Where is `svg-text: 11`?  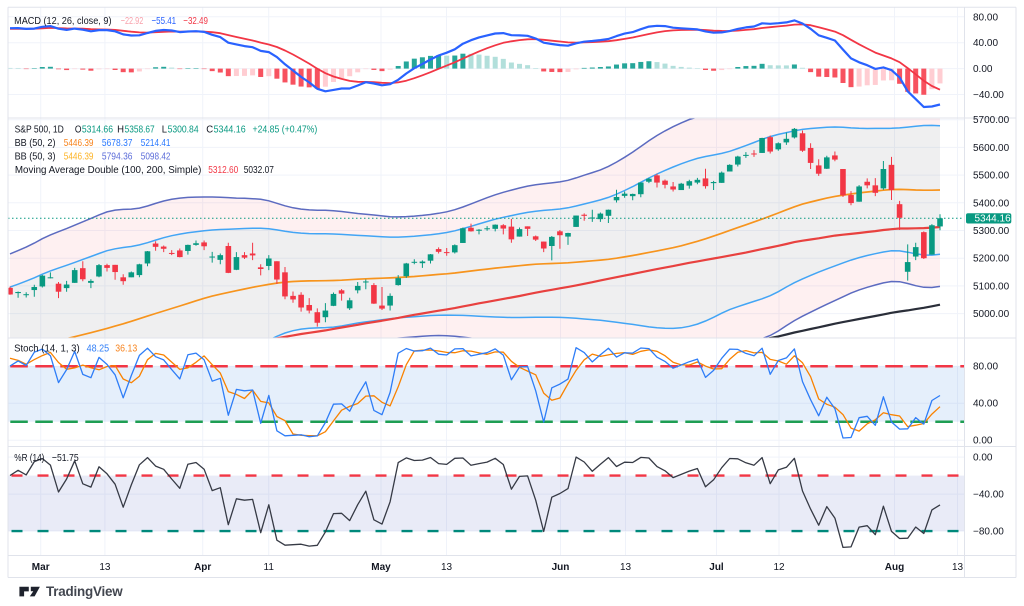
svg-text: 11 is located at coordinates (269, 567).